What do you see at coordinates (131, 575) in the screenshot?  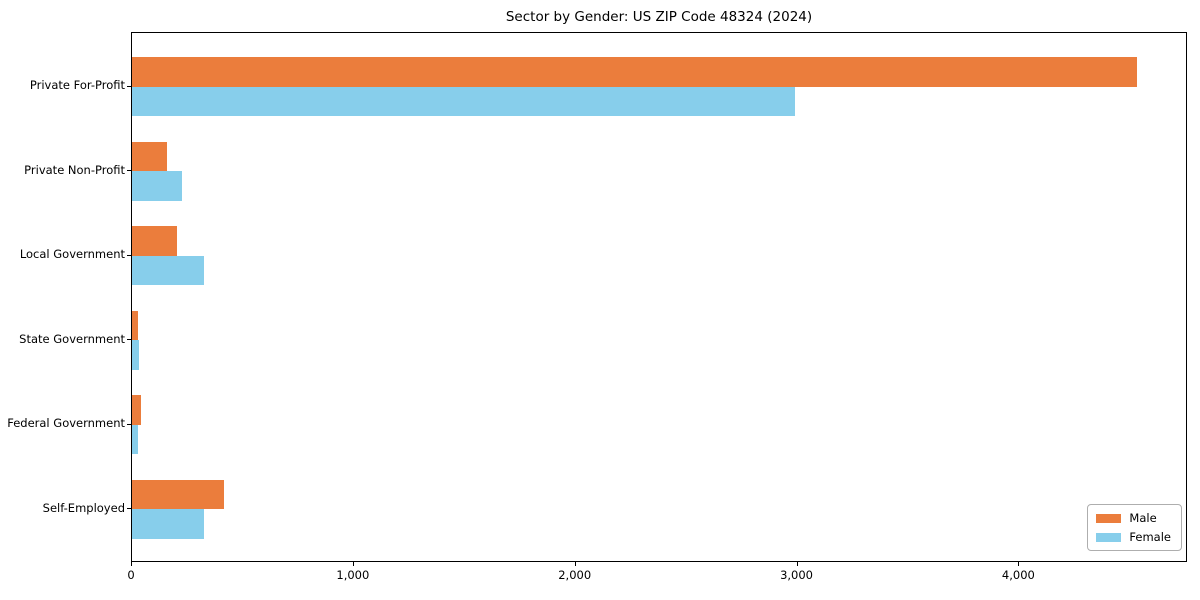 I see `x-tick-label-0: 0` at bounding box center [131, 575].